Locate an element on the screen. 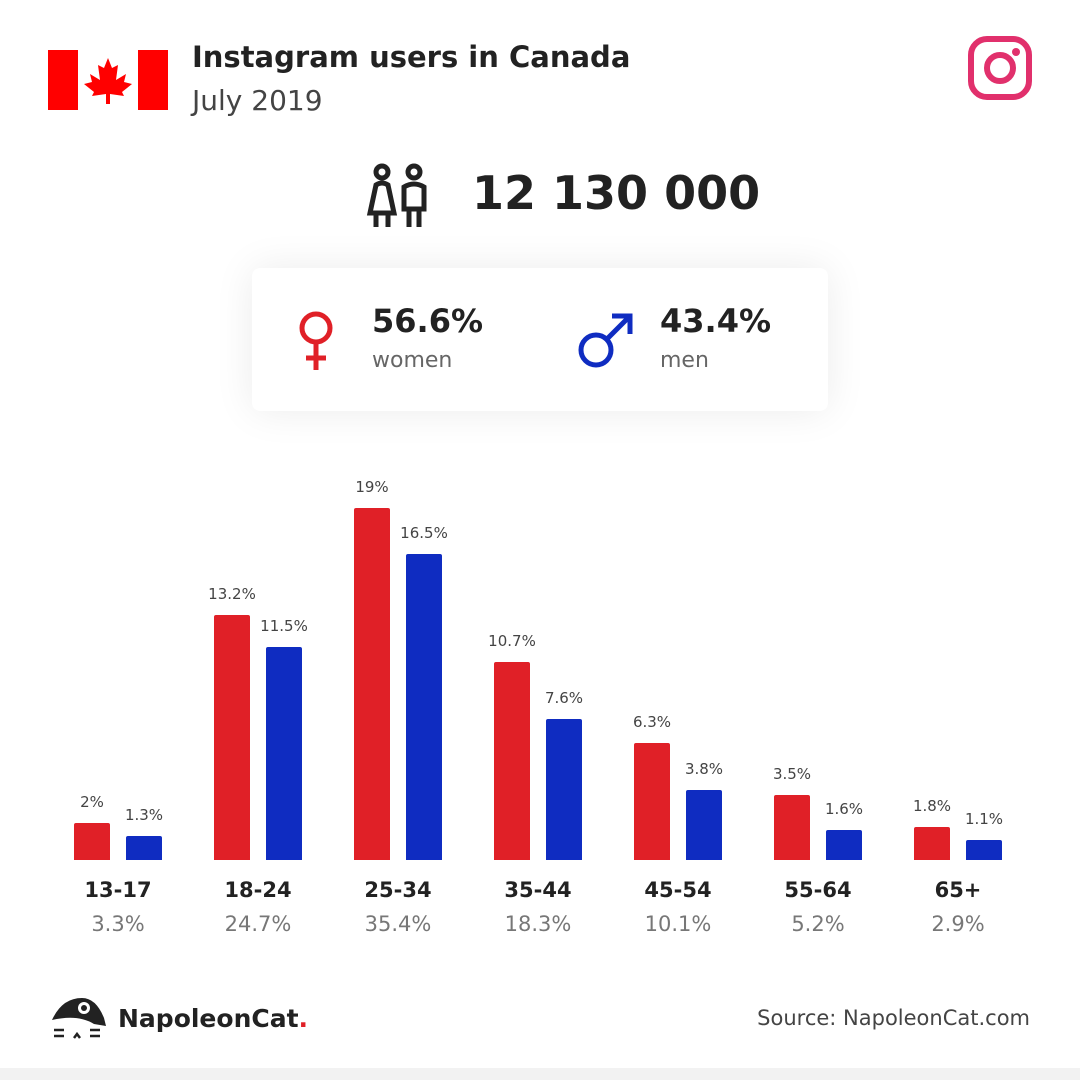 The height and width of the screenshot is (1080, 1080). chart-title: Instagram users in Canada is located at coordinates (411, 57).